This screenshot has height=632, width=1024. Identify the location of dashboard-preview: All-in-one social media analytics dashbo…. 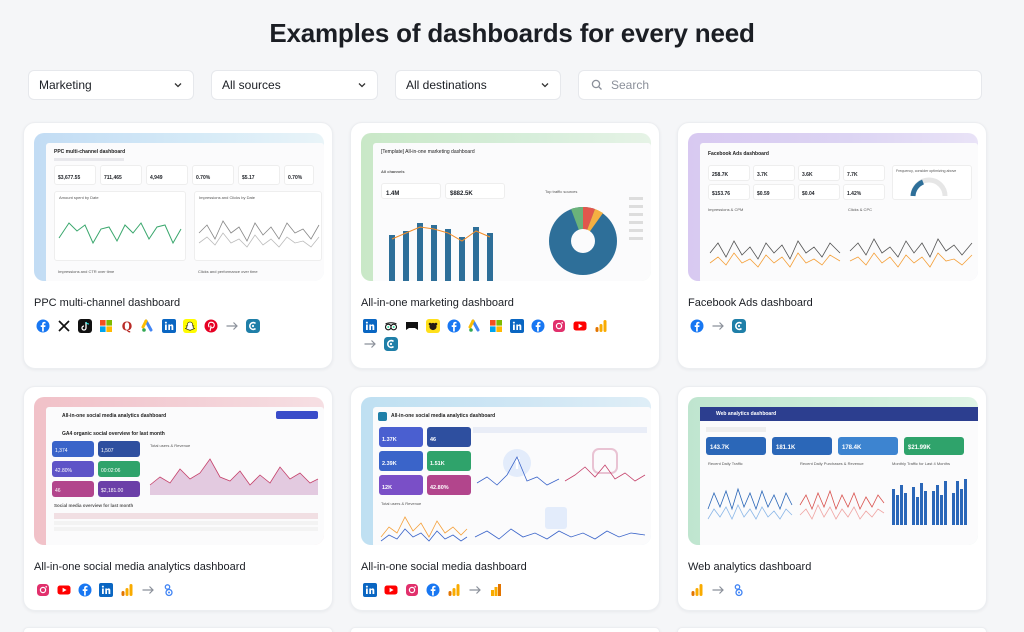
(506, 471).